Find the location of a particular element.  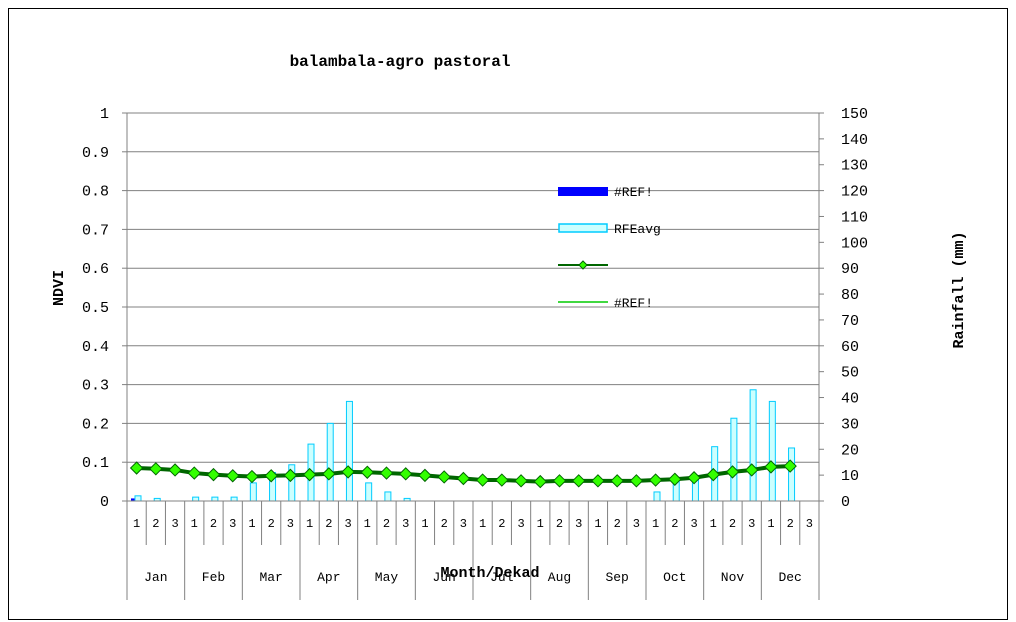

y2-tick-label: 80 is located at coordinates (850, 295).